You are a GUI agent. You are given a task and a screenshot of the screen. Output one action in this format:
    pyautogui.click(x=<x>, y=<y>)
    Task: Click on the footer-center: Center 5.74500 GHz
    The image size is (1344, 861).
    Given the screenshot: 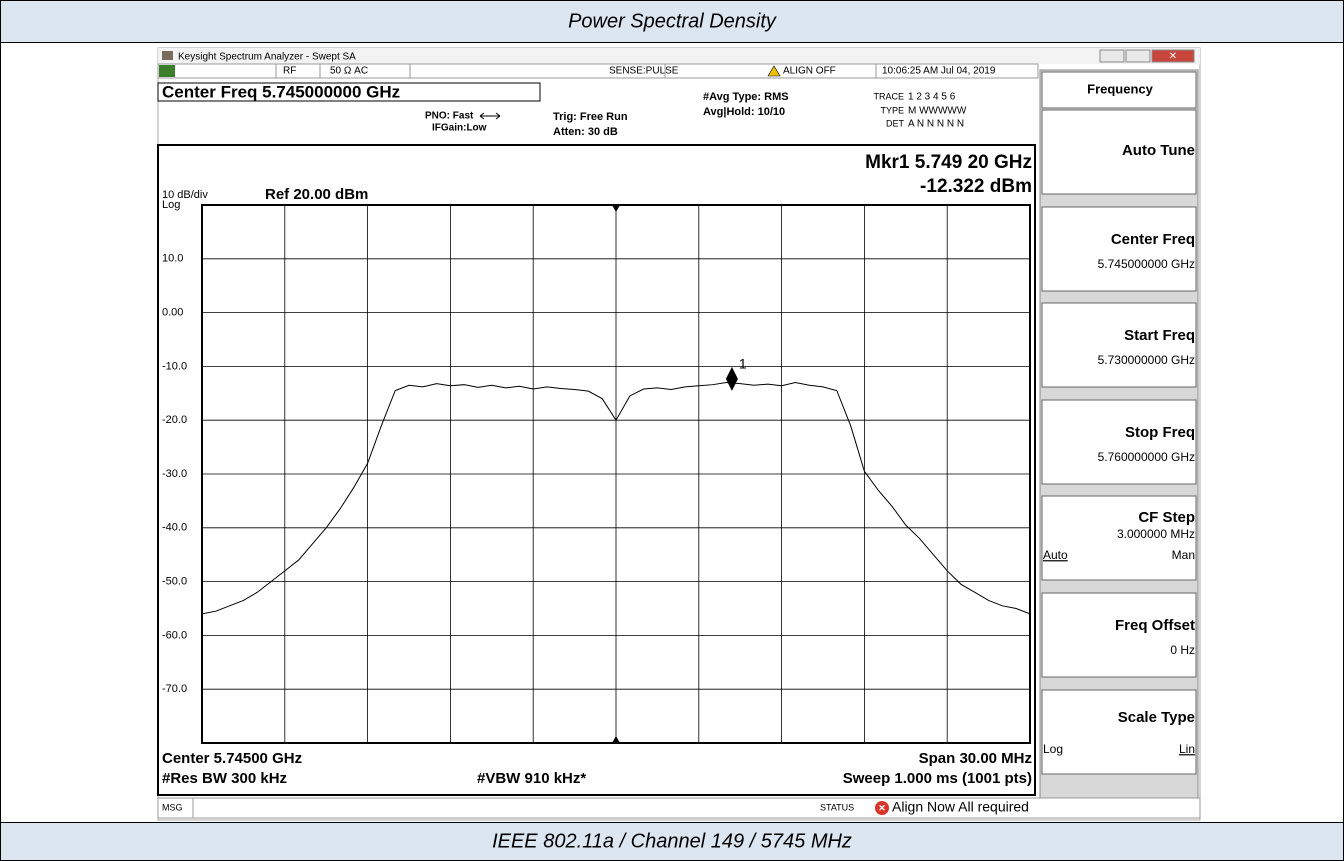 What is the action you would take?
    pyautogui.click(x=232, y=758)
    